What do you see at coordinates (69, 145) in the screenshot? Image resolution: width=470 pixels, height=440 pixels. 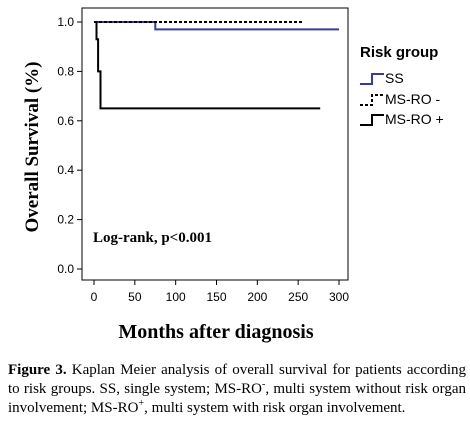 I see `y-axis: 0.0 0.2 0.4 0.6 0.8 1.0` at bounding box center [69, 145].